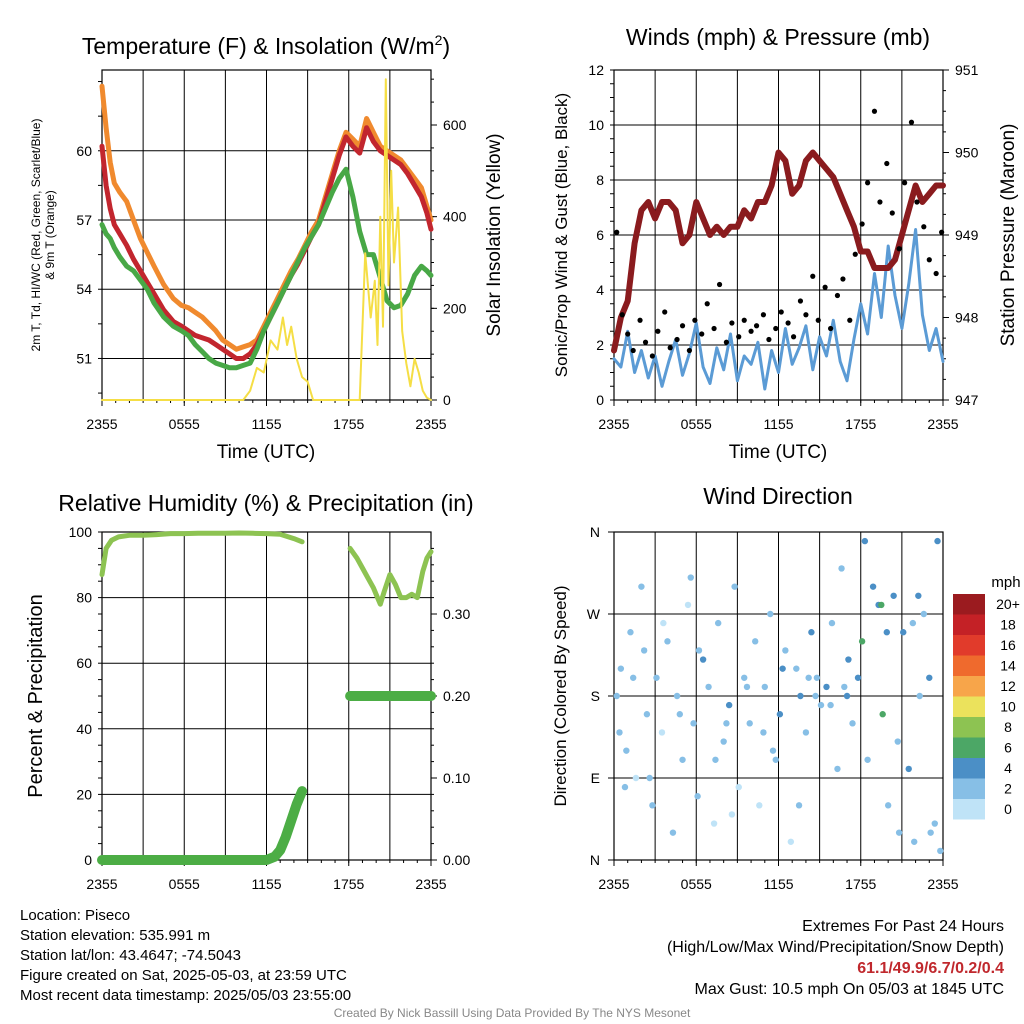 The height and width of the screenshot is (1024, 1024). What do you see at coordinates (184, 884) in the screenshot?
I see `humidity-xtick-label: 0555` at bounding box center [184, 884].